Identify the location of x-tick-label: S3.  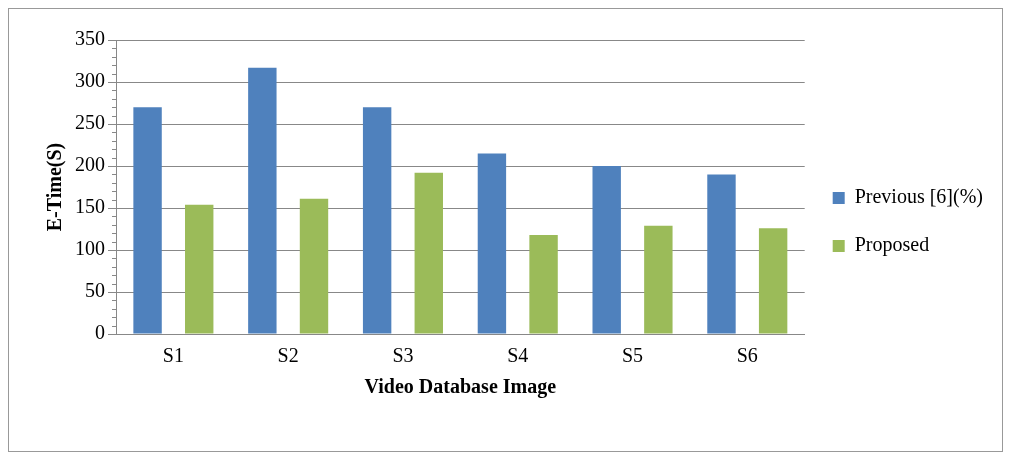
(403, 355).